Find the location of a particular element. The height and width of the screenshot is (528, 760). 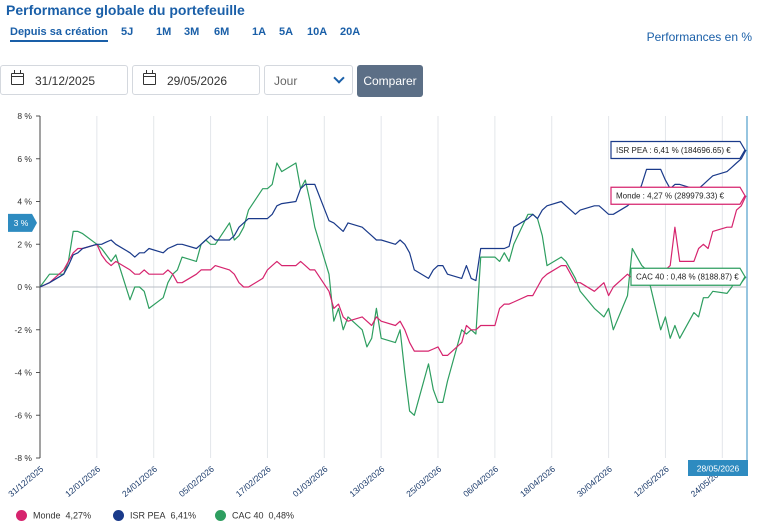

y-tick-label: 2 % is located at coordinates (24, 244).